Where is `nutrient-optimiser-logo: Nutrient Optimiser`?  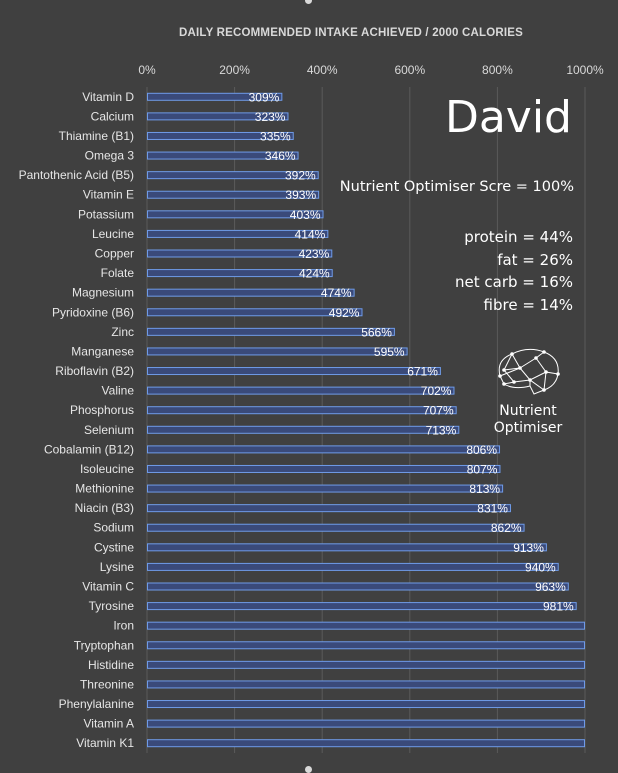 nutrient-optimiser-logo: Nutrient Optimiser is located at coordinates (528, 391).